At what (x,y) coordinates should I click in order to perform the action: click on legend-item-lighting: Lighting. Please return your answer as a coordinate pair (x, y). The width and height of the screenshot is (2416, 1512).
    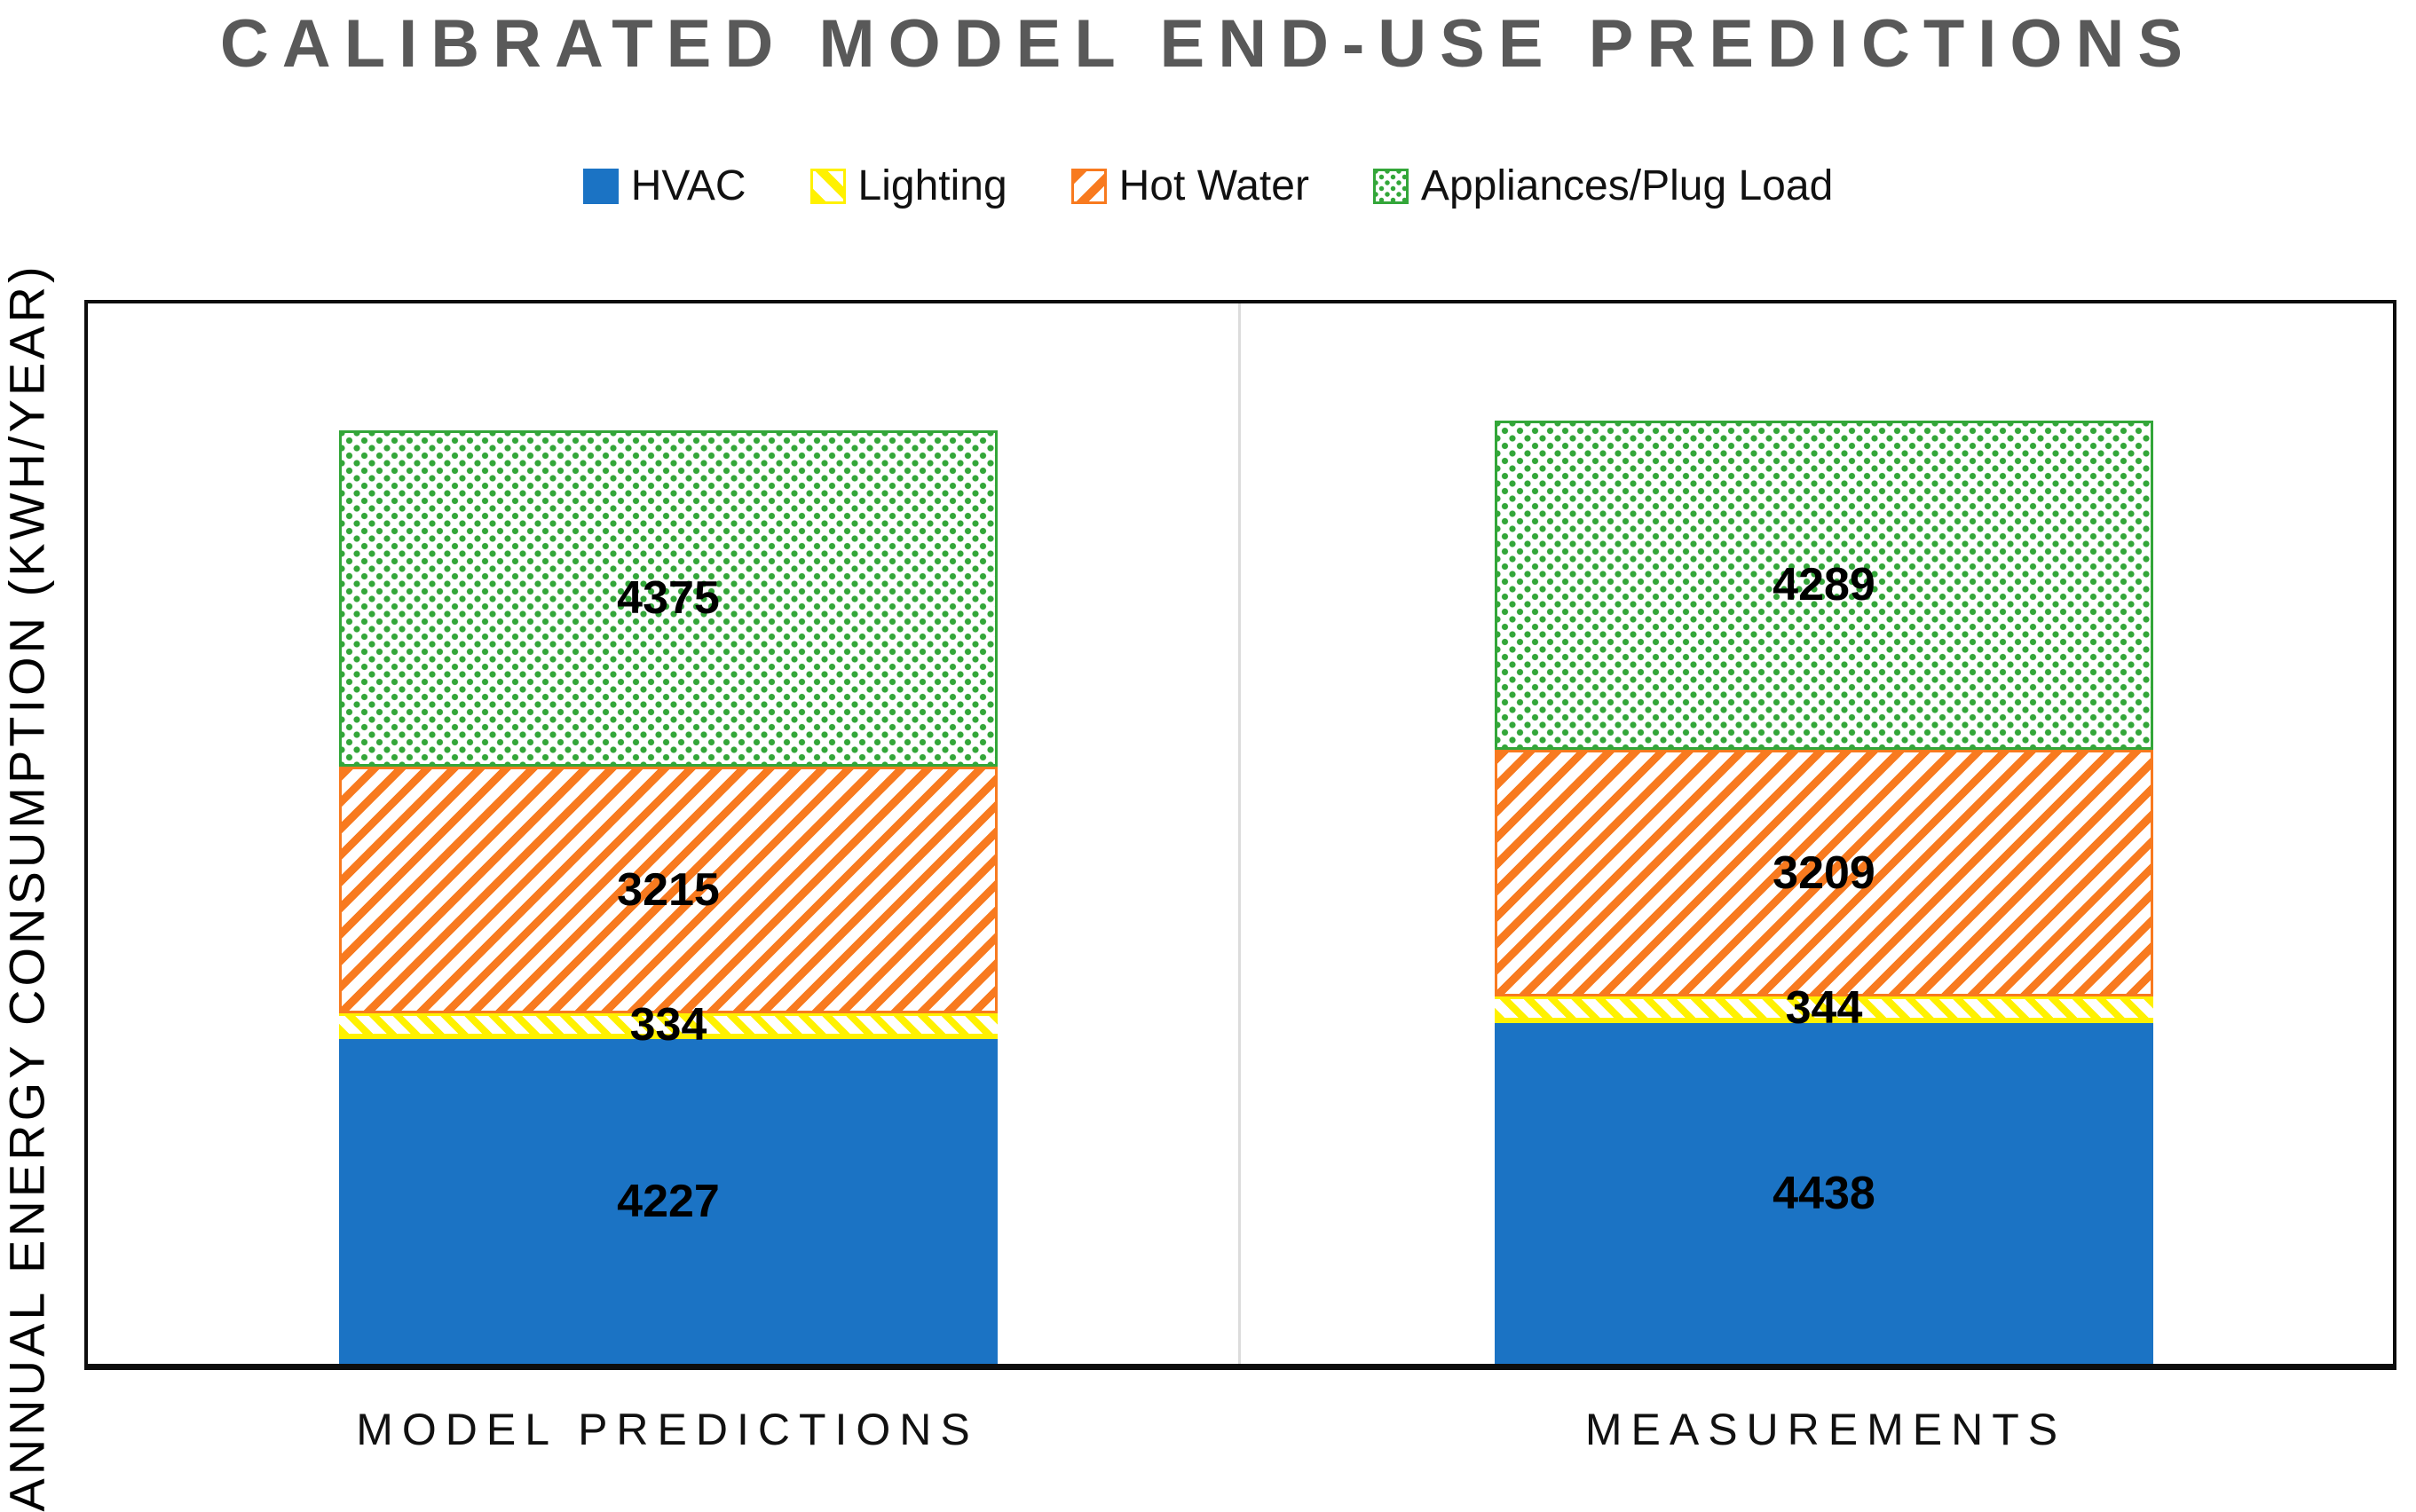
    Looking at the image, I should click on (908, 185).